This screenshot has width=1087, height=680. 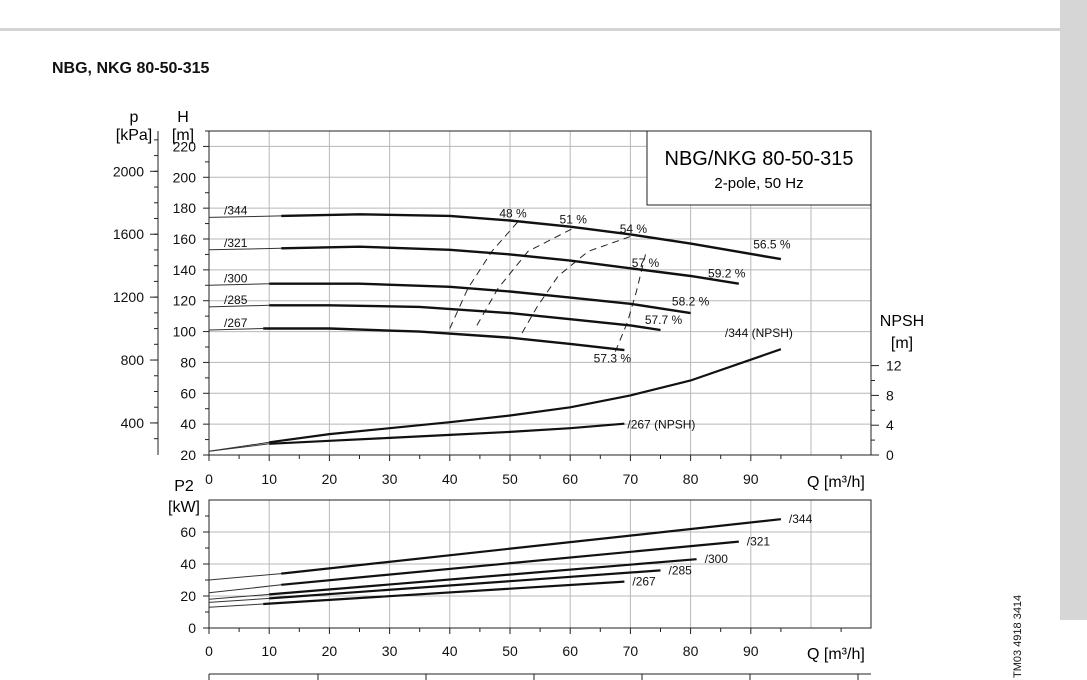 What do you see at coordinates (236, 243) in the screenshot?
I see `head-curve-label: /321` at bounding box center [236, 243].